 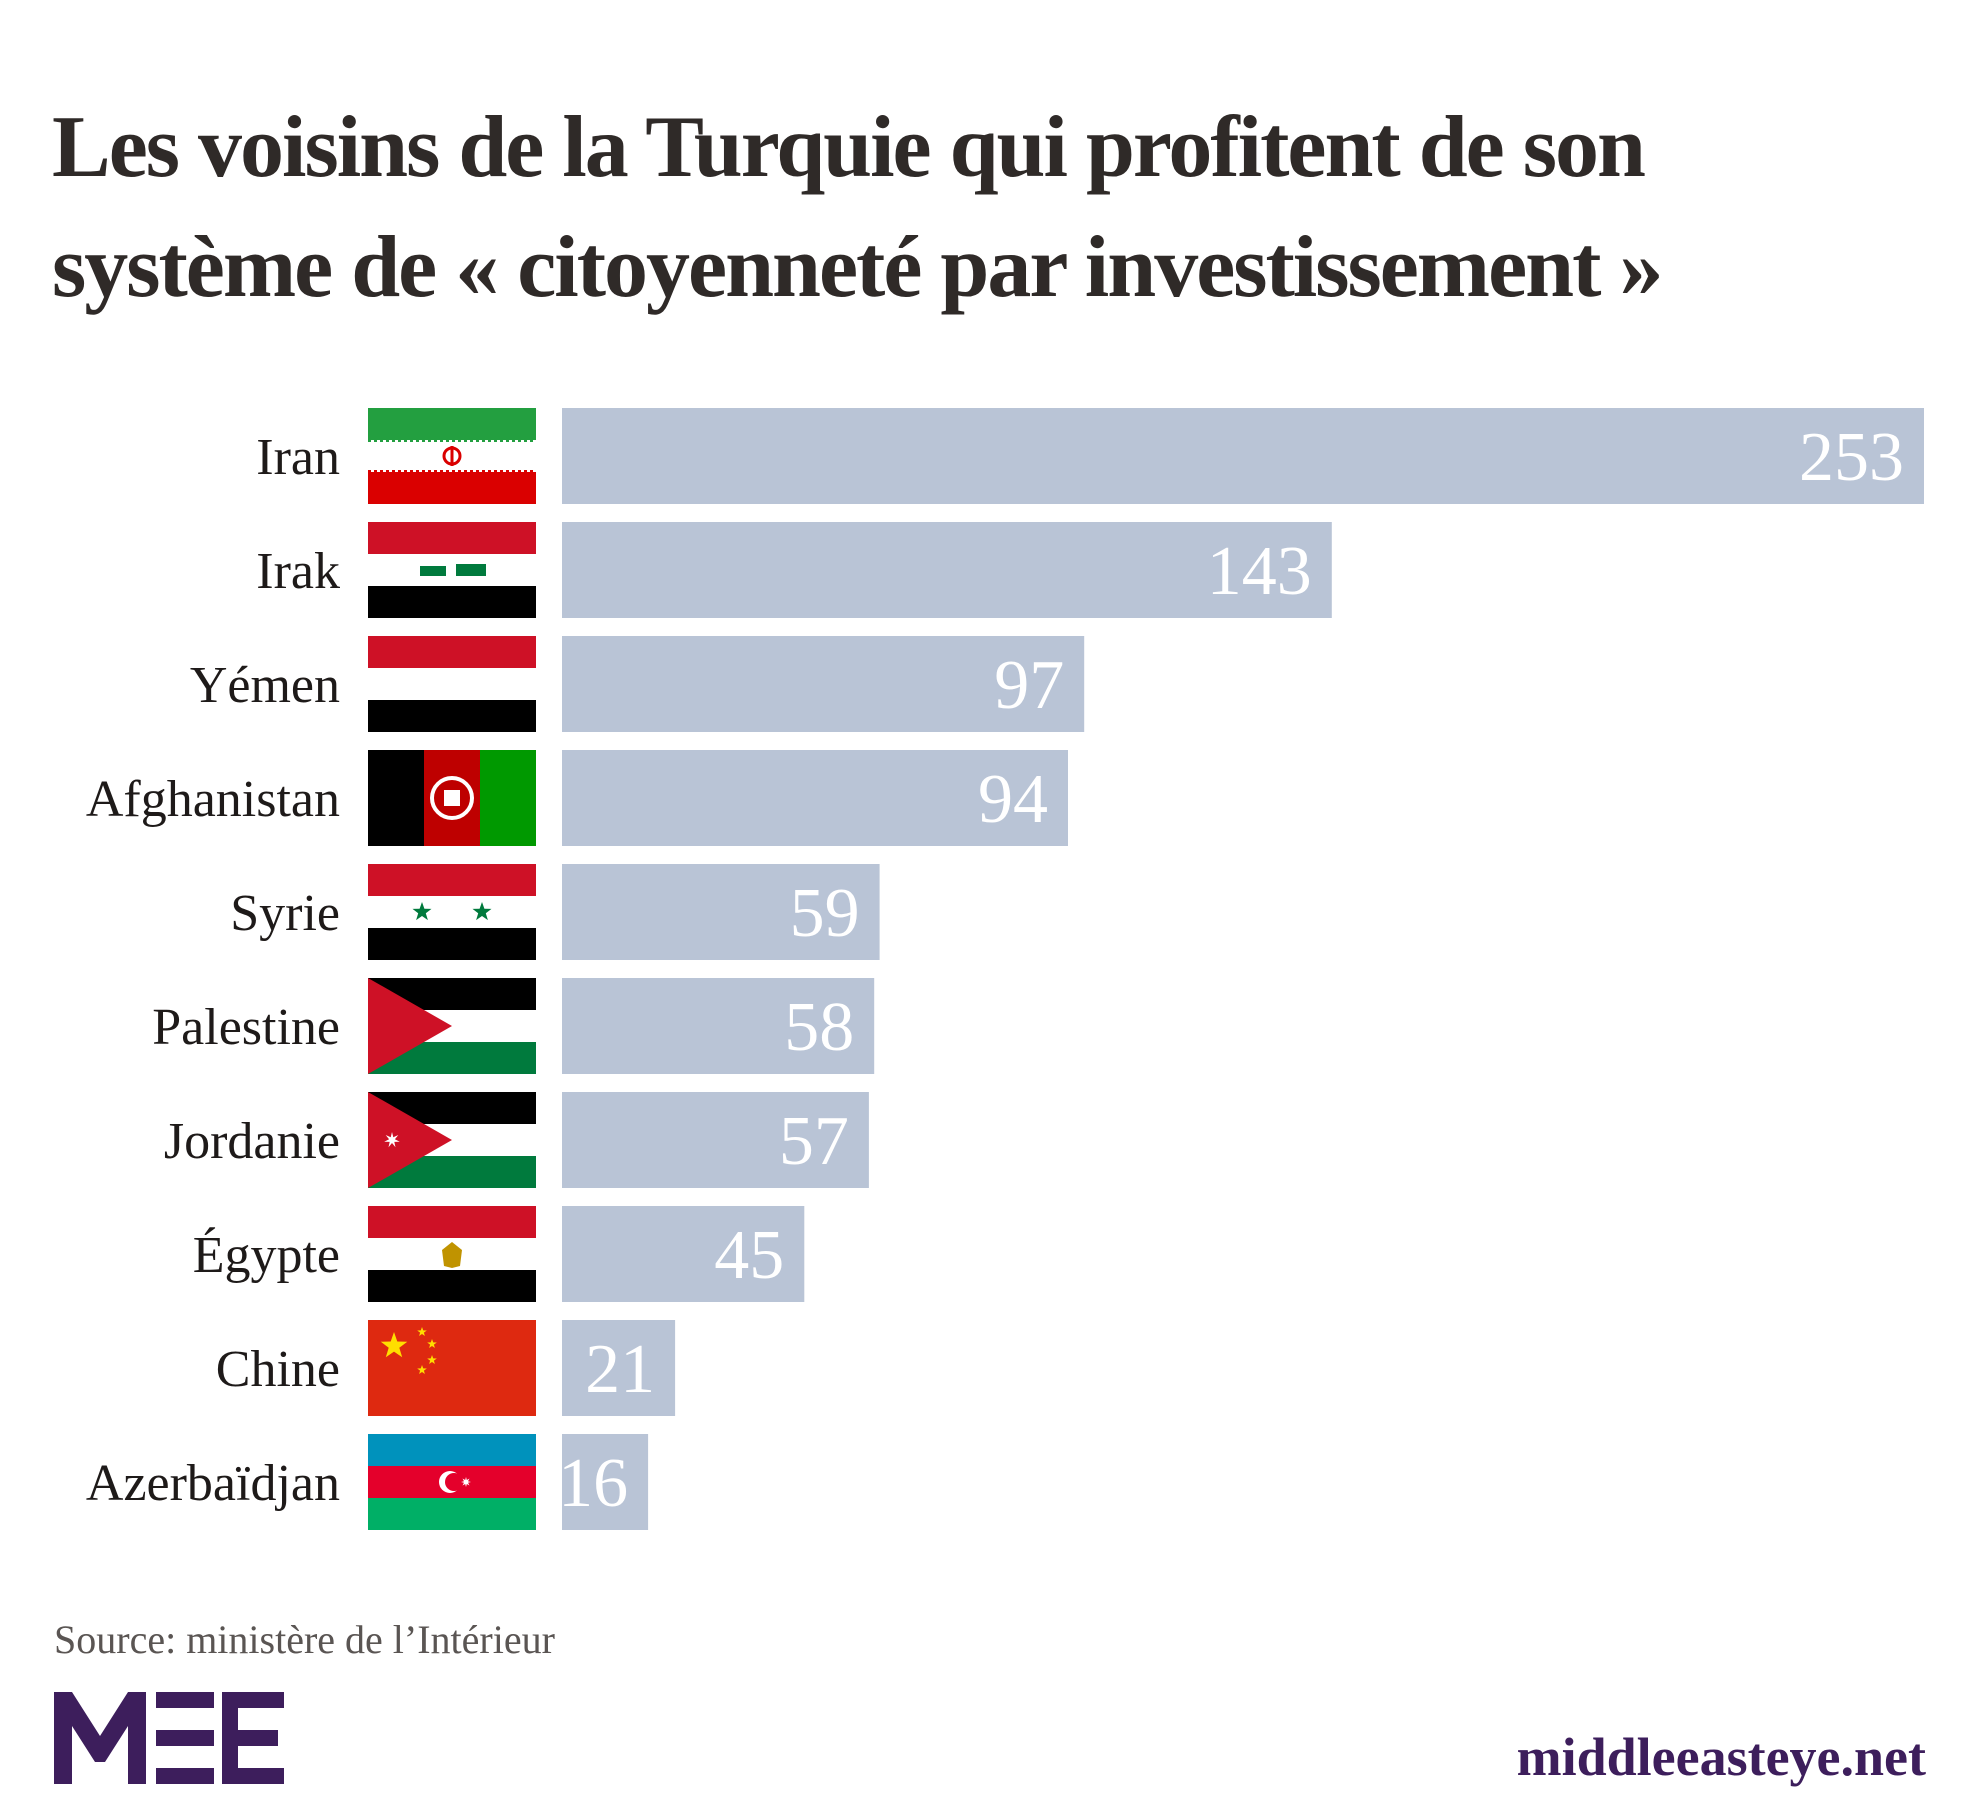 I want to click on data-label: 59, so click(x=825, y=913).